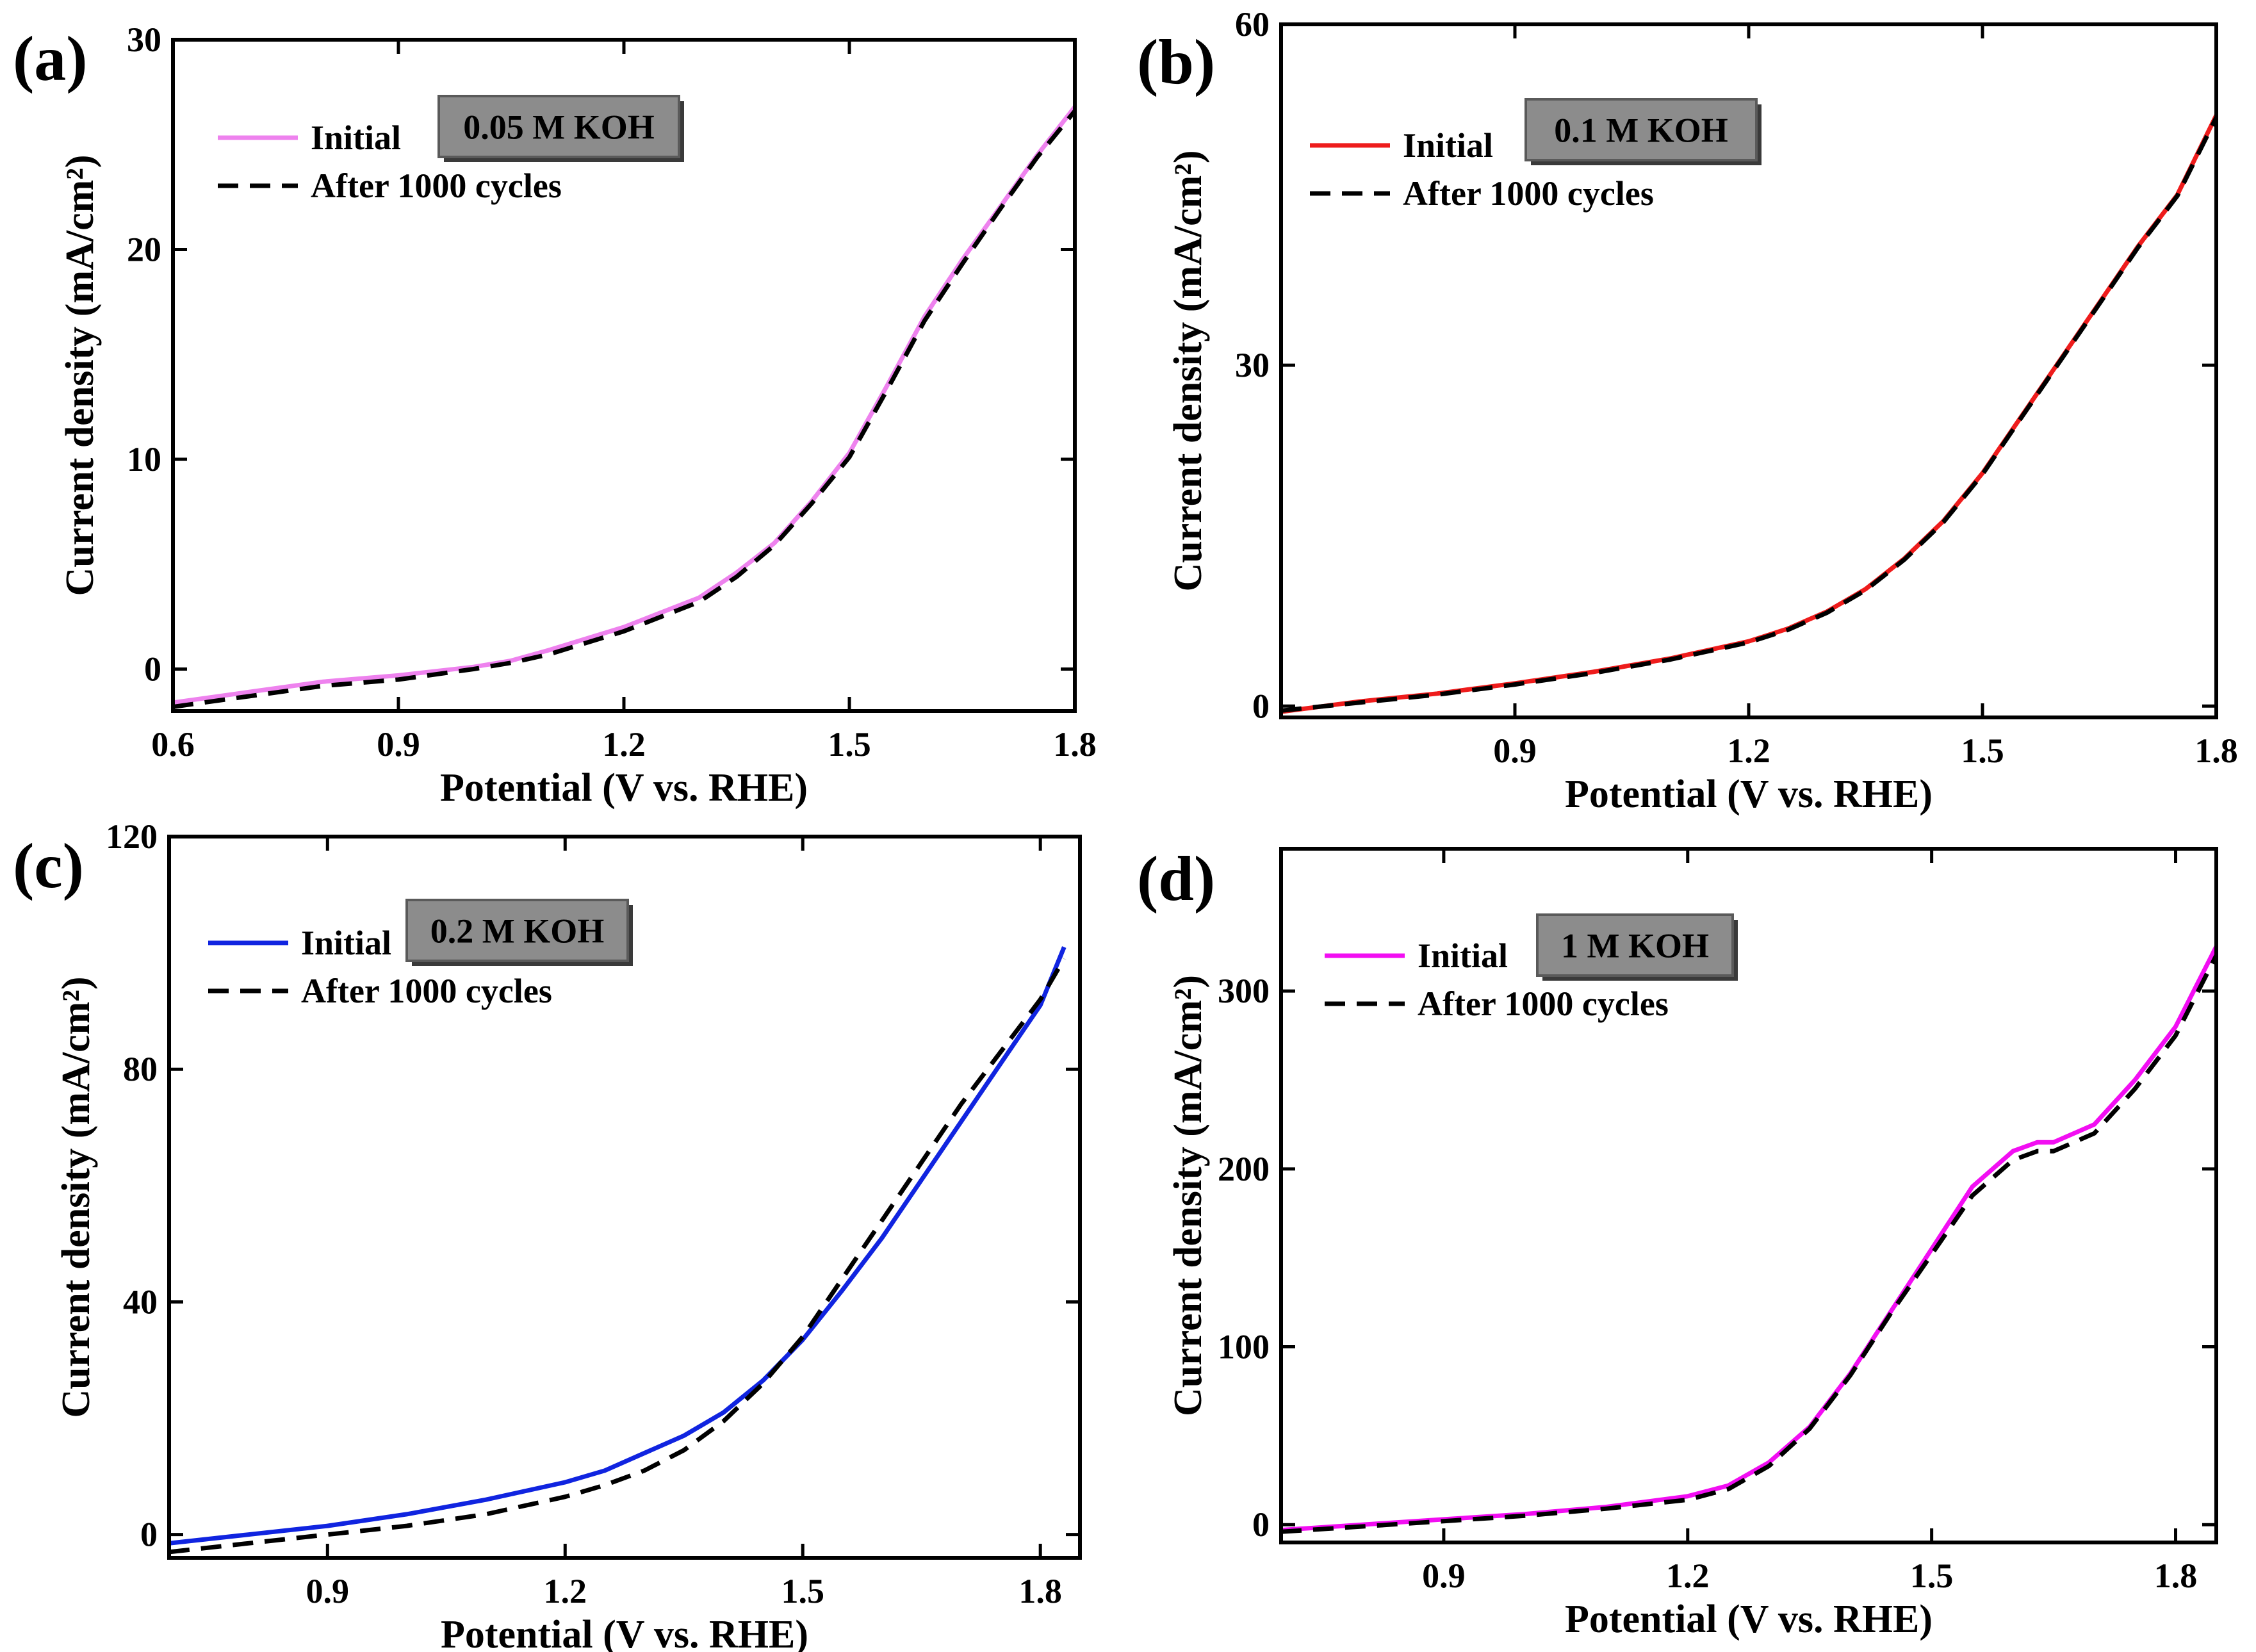  What do you see at coordinates (144, 459) in the screenshot?
I see `y-tick-label: 10` at bounding box center [144, 459].